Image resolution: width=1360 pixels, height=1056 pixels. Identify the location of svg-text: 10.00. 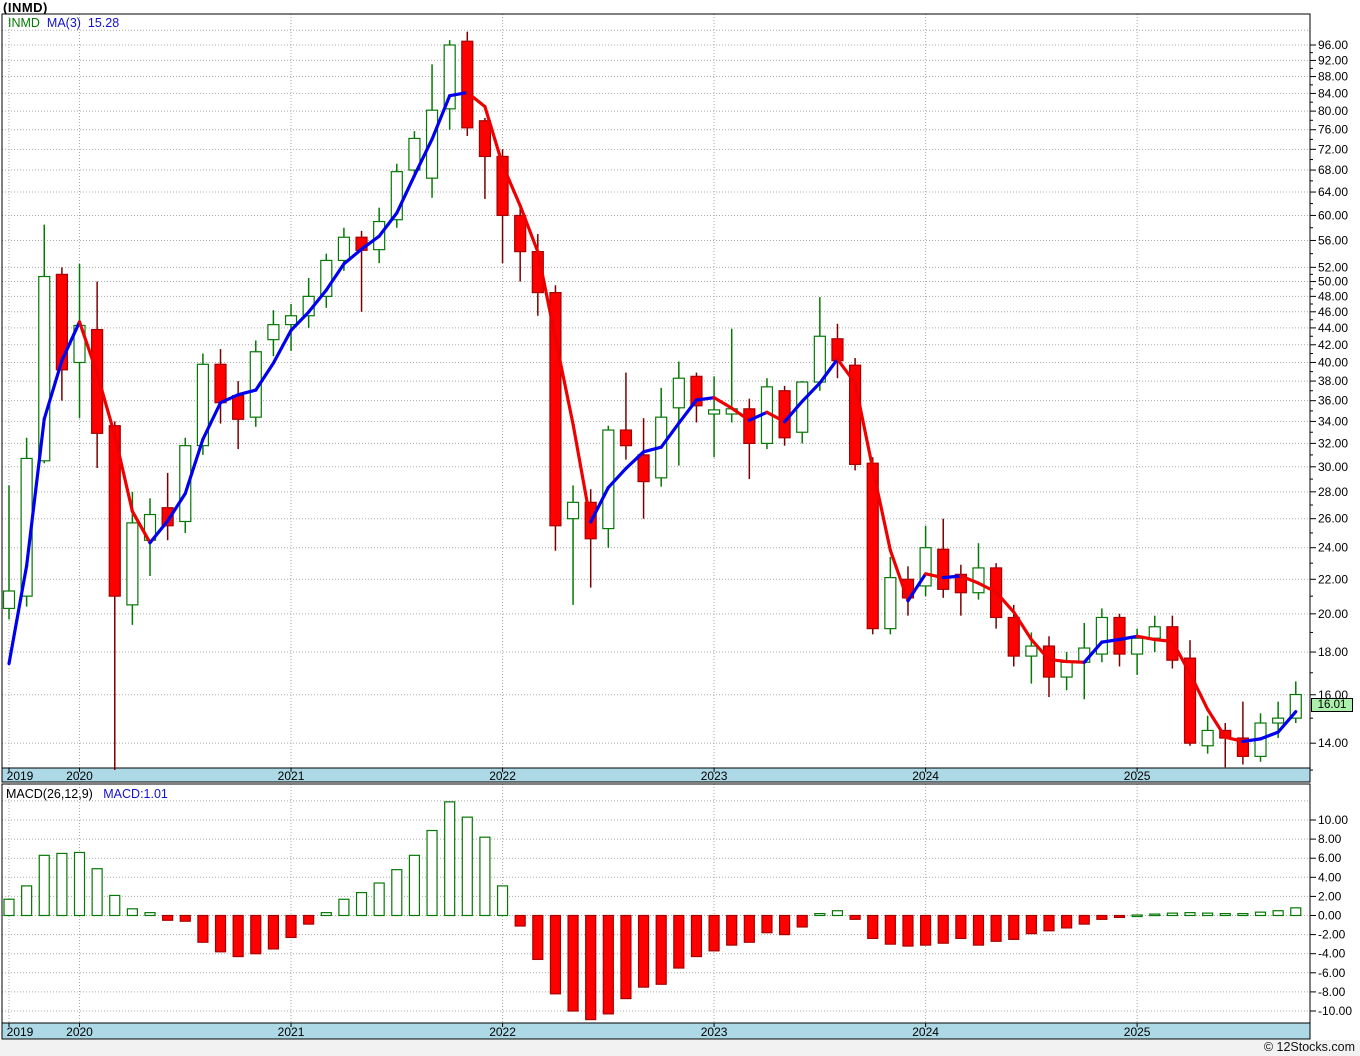
(1333, 820).